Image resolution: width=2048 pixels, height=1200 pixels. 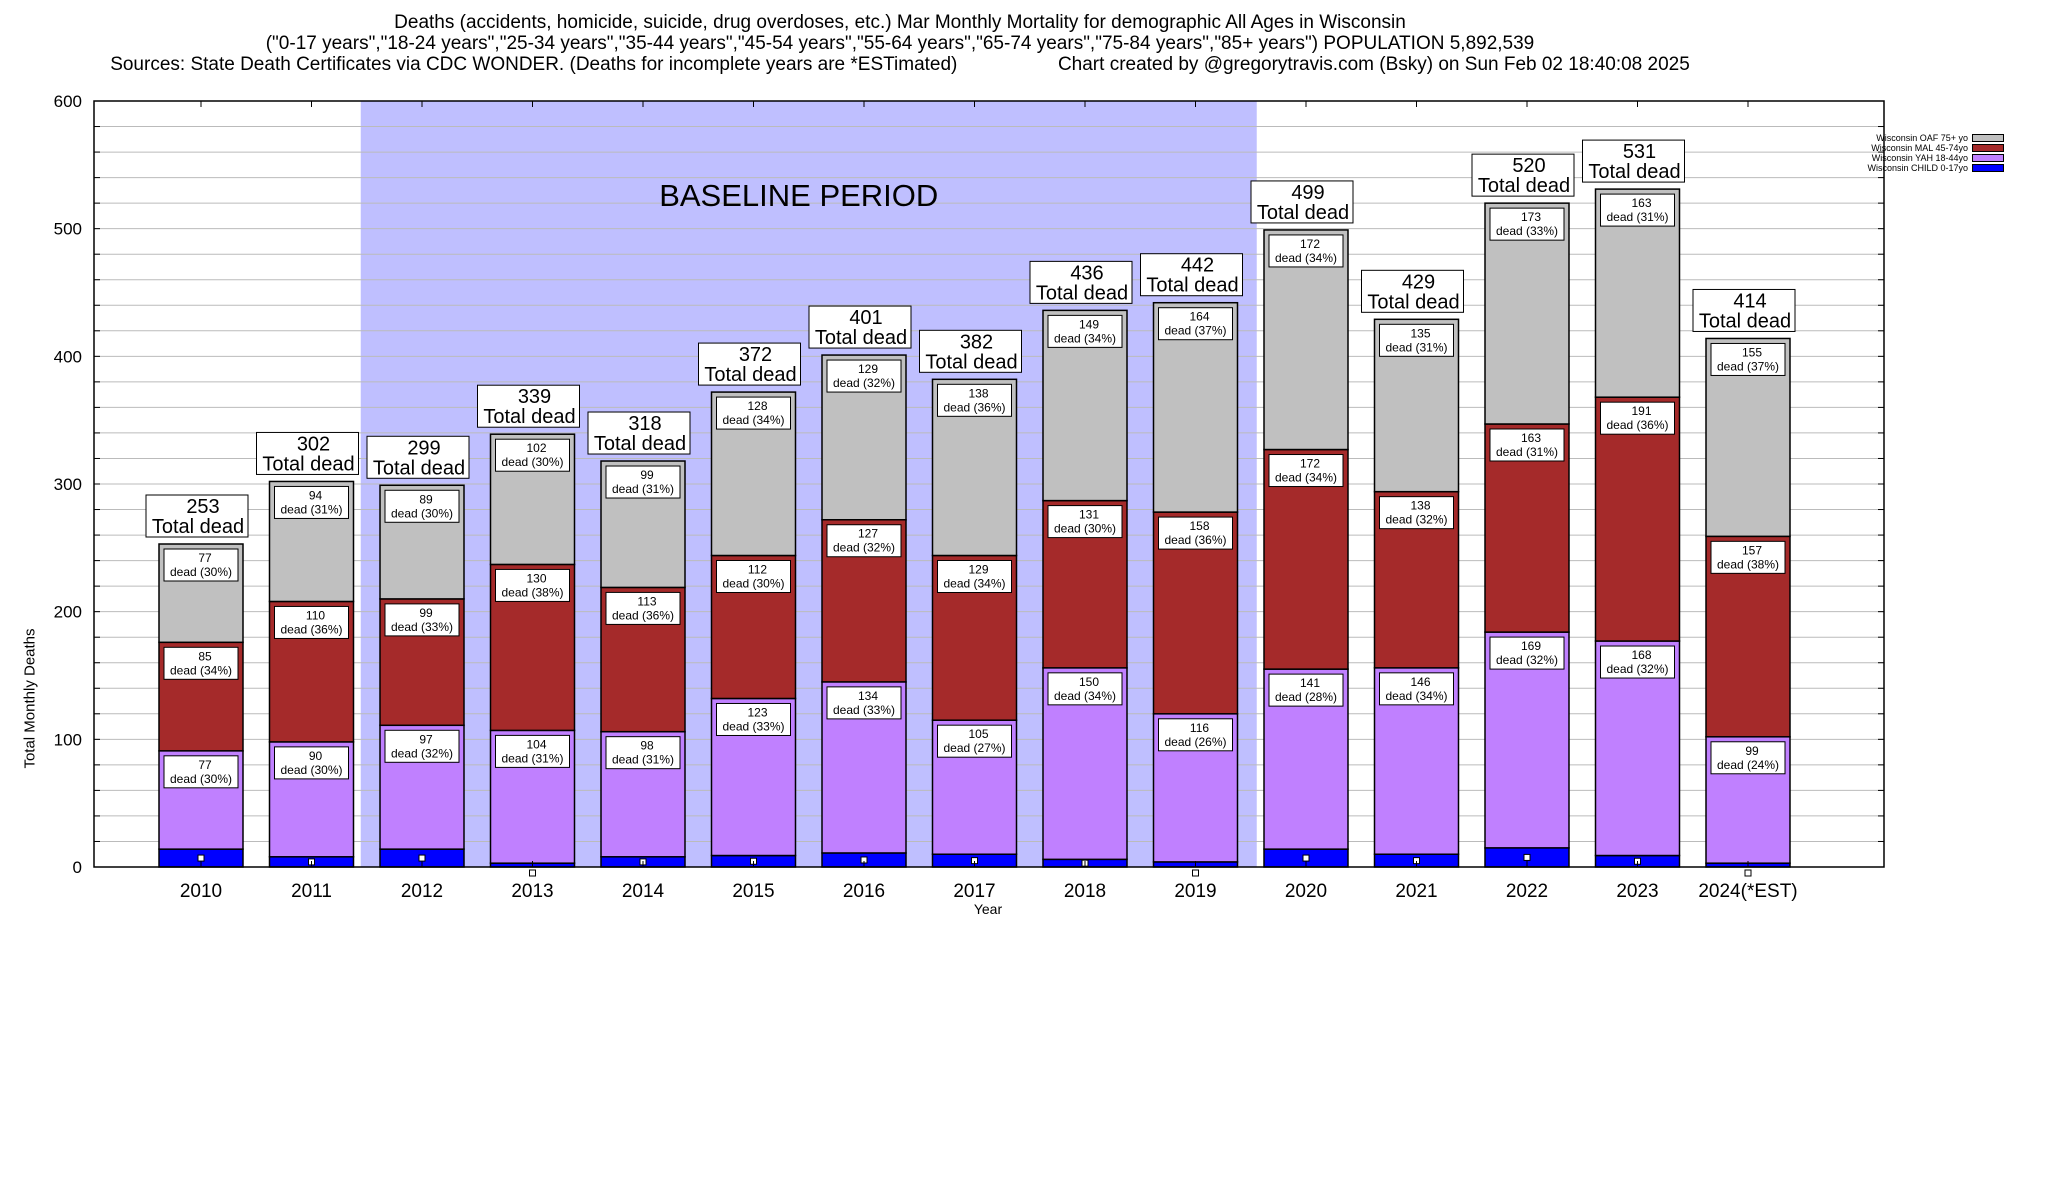 What do you see at coordinates (1531, 217) in the screenshot?
I see `segment-label-value: 173` at bounding box center [1531, 217].